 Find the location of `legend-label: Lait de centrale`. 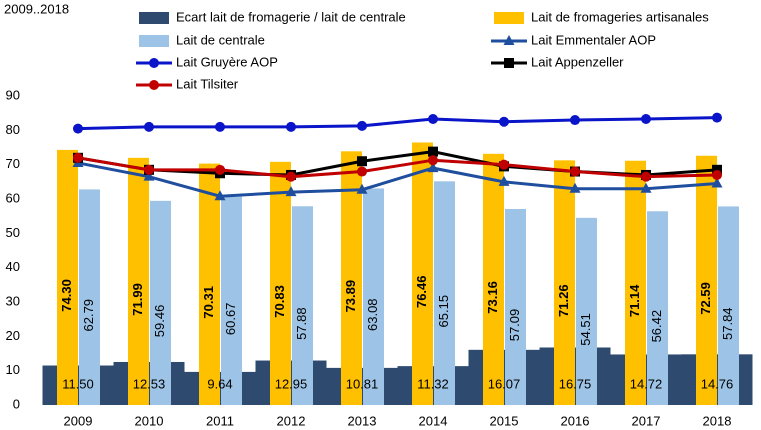

legend-label: Lait de centrale is located at coordinates (220, 39).